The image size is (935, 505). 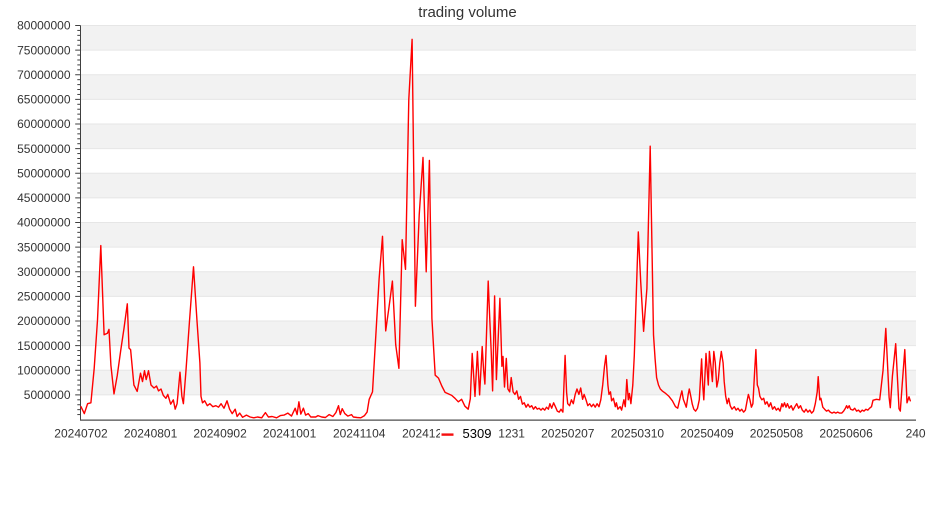 What do you see at coordinates (44, 75) in the screenshot?
I see `svg-text: 70000000` at bounding box center [44, 75].